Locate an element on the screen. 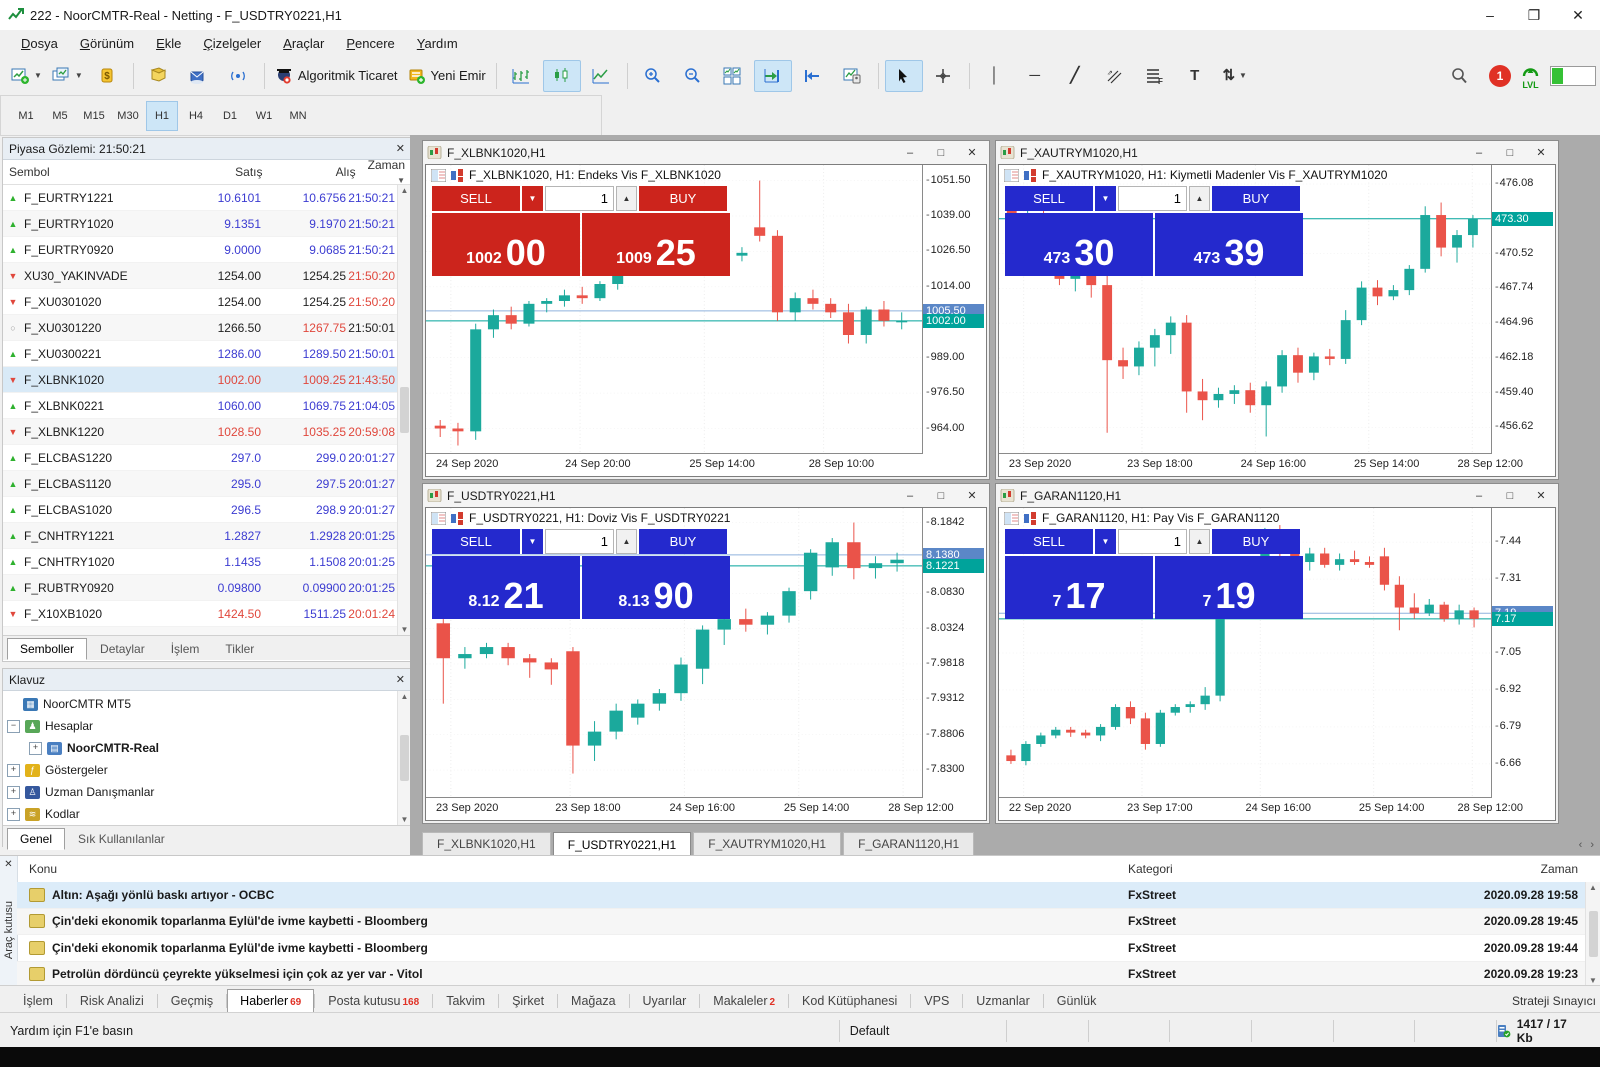 The image size is (1600, 1067). timeframe-m1: M1 is located at coordinates (26, 115).